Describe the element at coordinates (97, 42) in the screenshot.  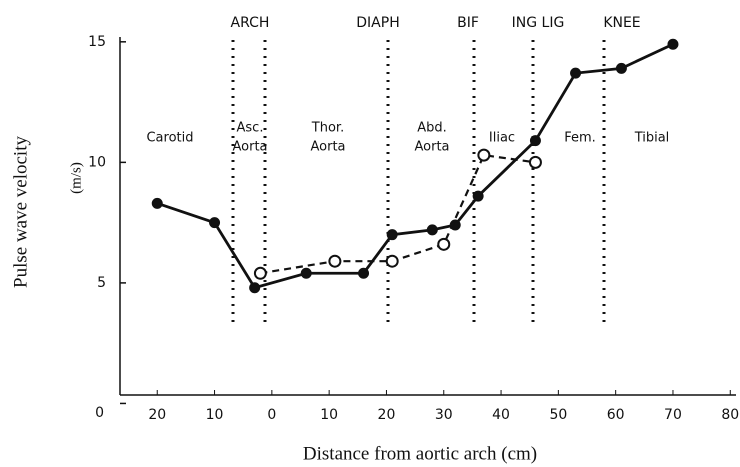
I see `y-tick-label: 15` at that location.